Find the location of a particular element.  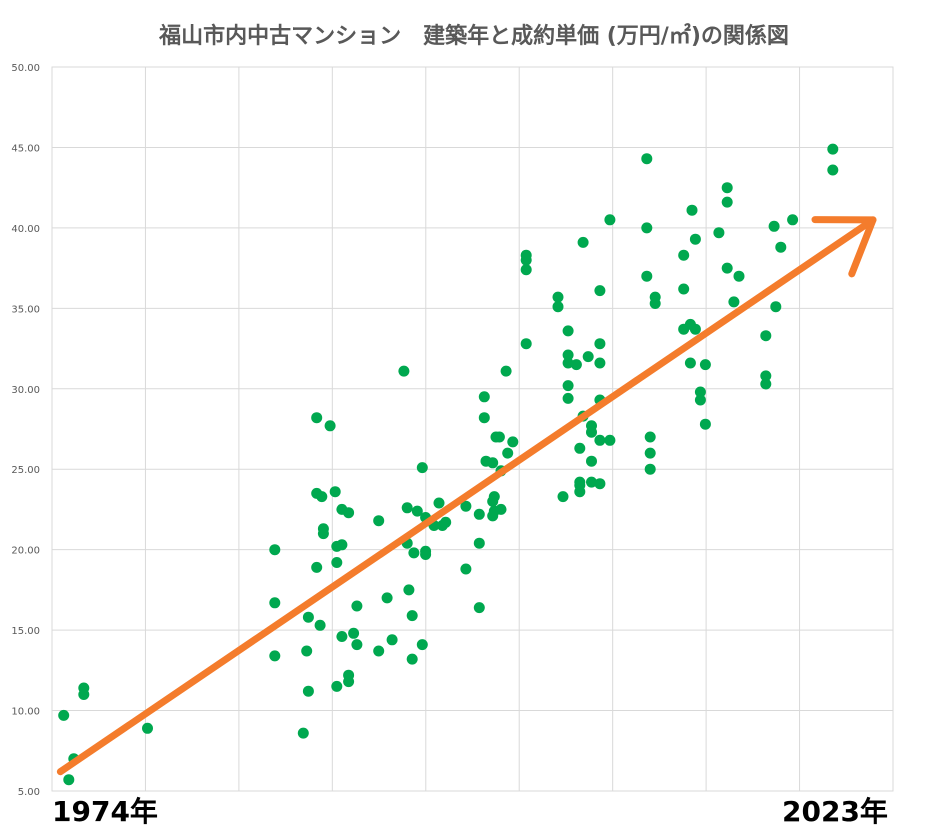

y-tick-label: 5.00 is located at coordinates (29, 792).